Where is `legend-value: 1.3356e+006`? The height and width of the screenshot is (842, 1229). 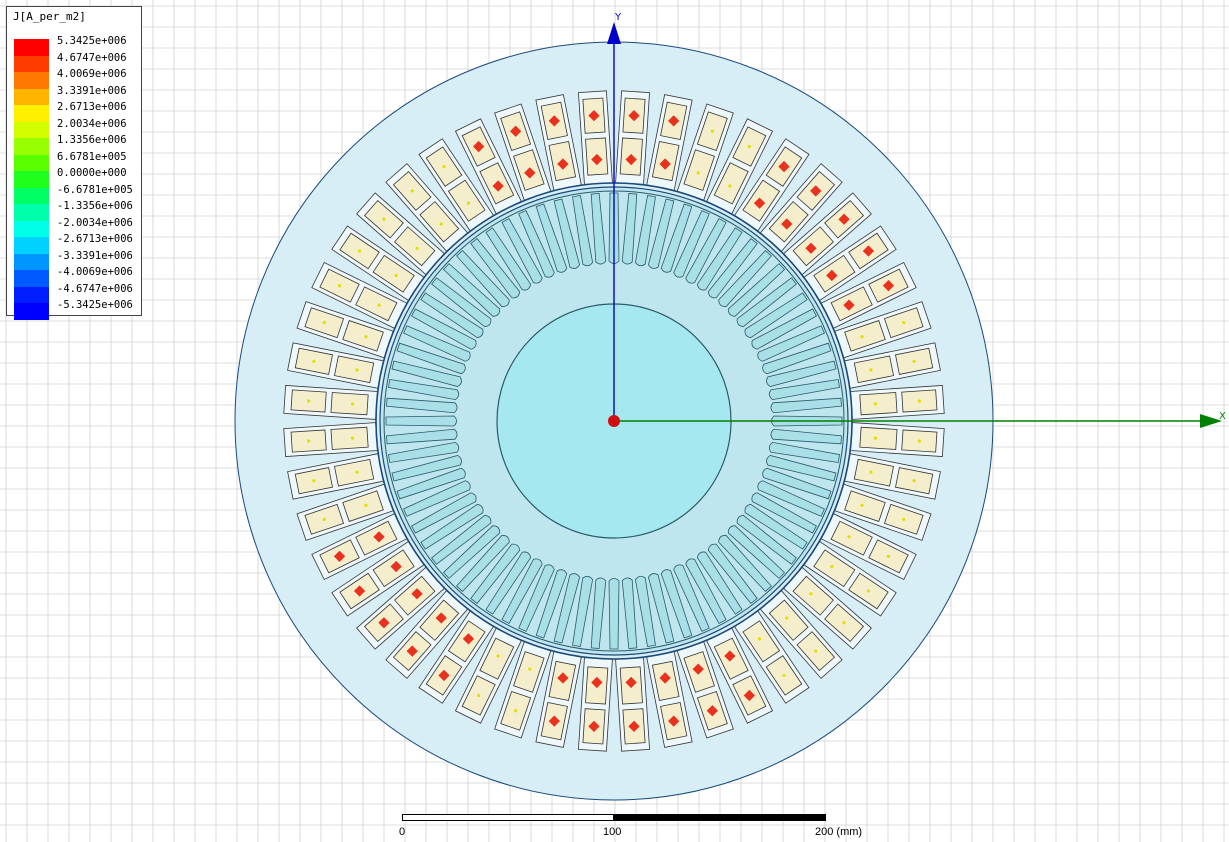
legend-value: 1.3356e+006 is located at coordinates (92, 140).